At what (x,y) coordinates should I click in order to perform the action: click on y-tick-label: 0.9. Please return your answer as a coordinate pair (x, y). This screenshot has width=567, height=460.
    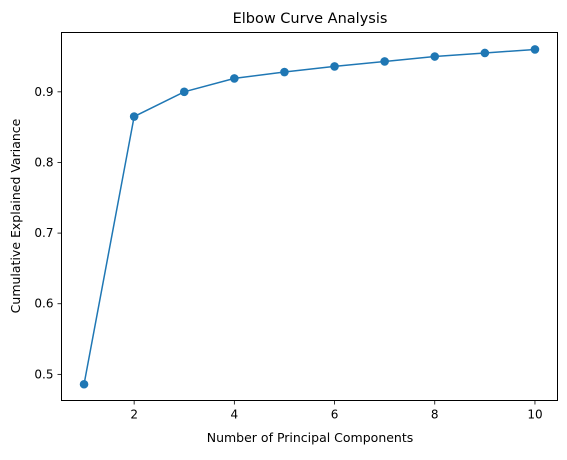
    Looking at the image, I should click on (43, 92).